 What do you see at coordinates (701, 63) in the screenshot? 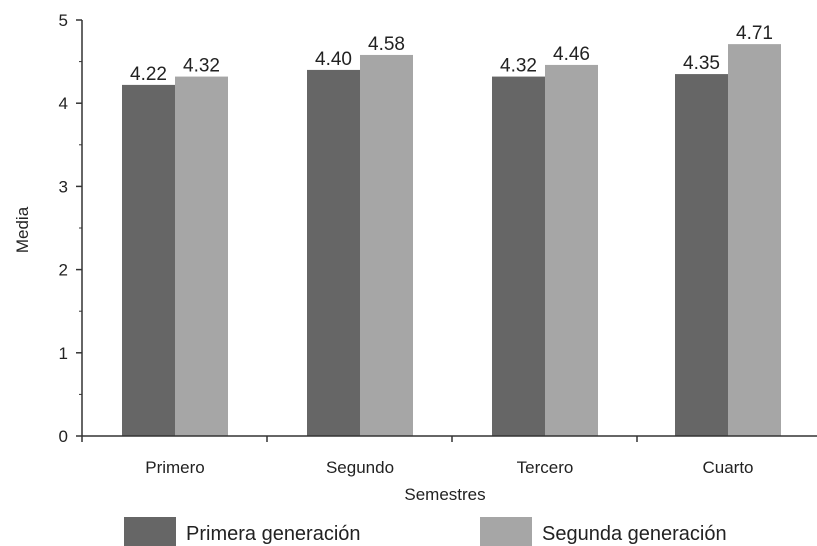
I see `data-label-primera-generacion-cuarto: 4.35` at bounding box center [701, 63].